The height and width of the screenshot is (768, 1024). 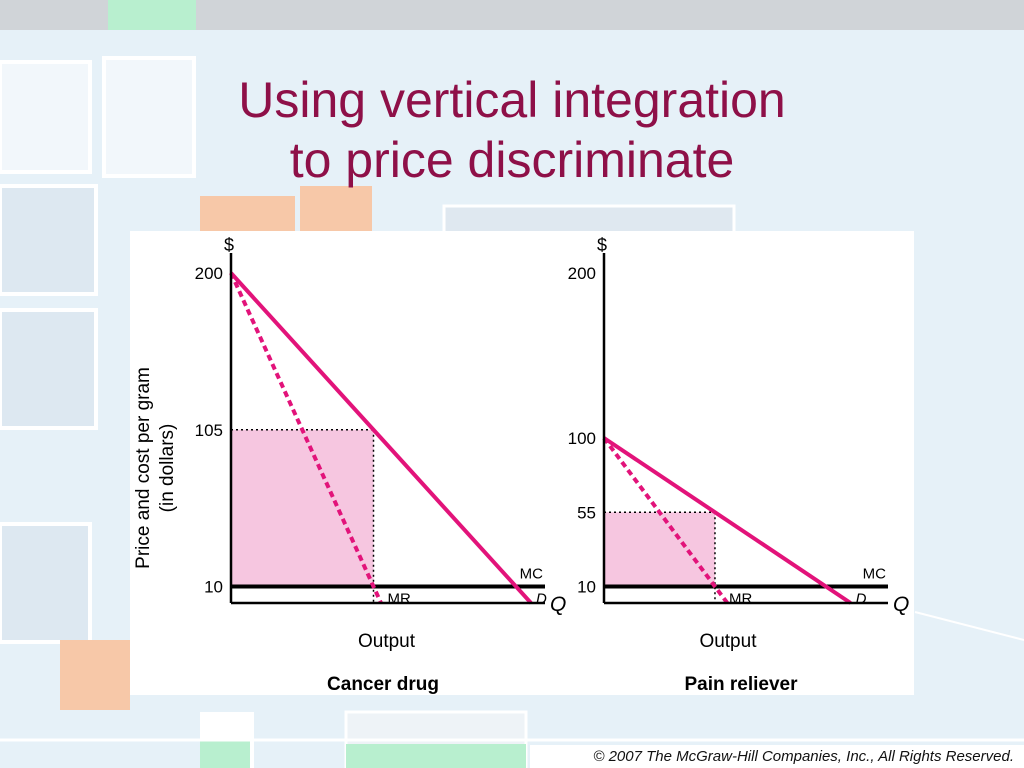 What do you see at coordinates (383, 684) in the screenshot?
I see `panel-caption: Cancer drug` at bounding box center [383, 684].